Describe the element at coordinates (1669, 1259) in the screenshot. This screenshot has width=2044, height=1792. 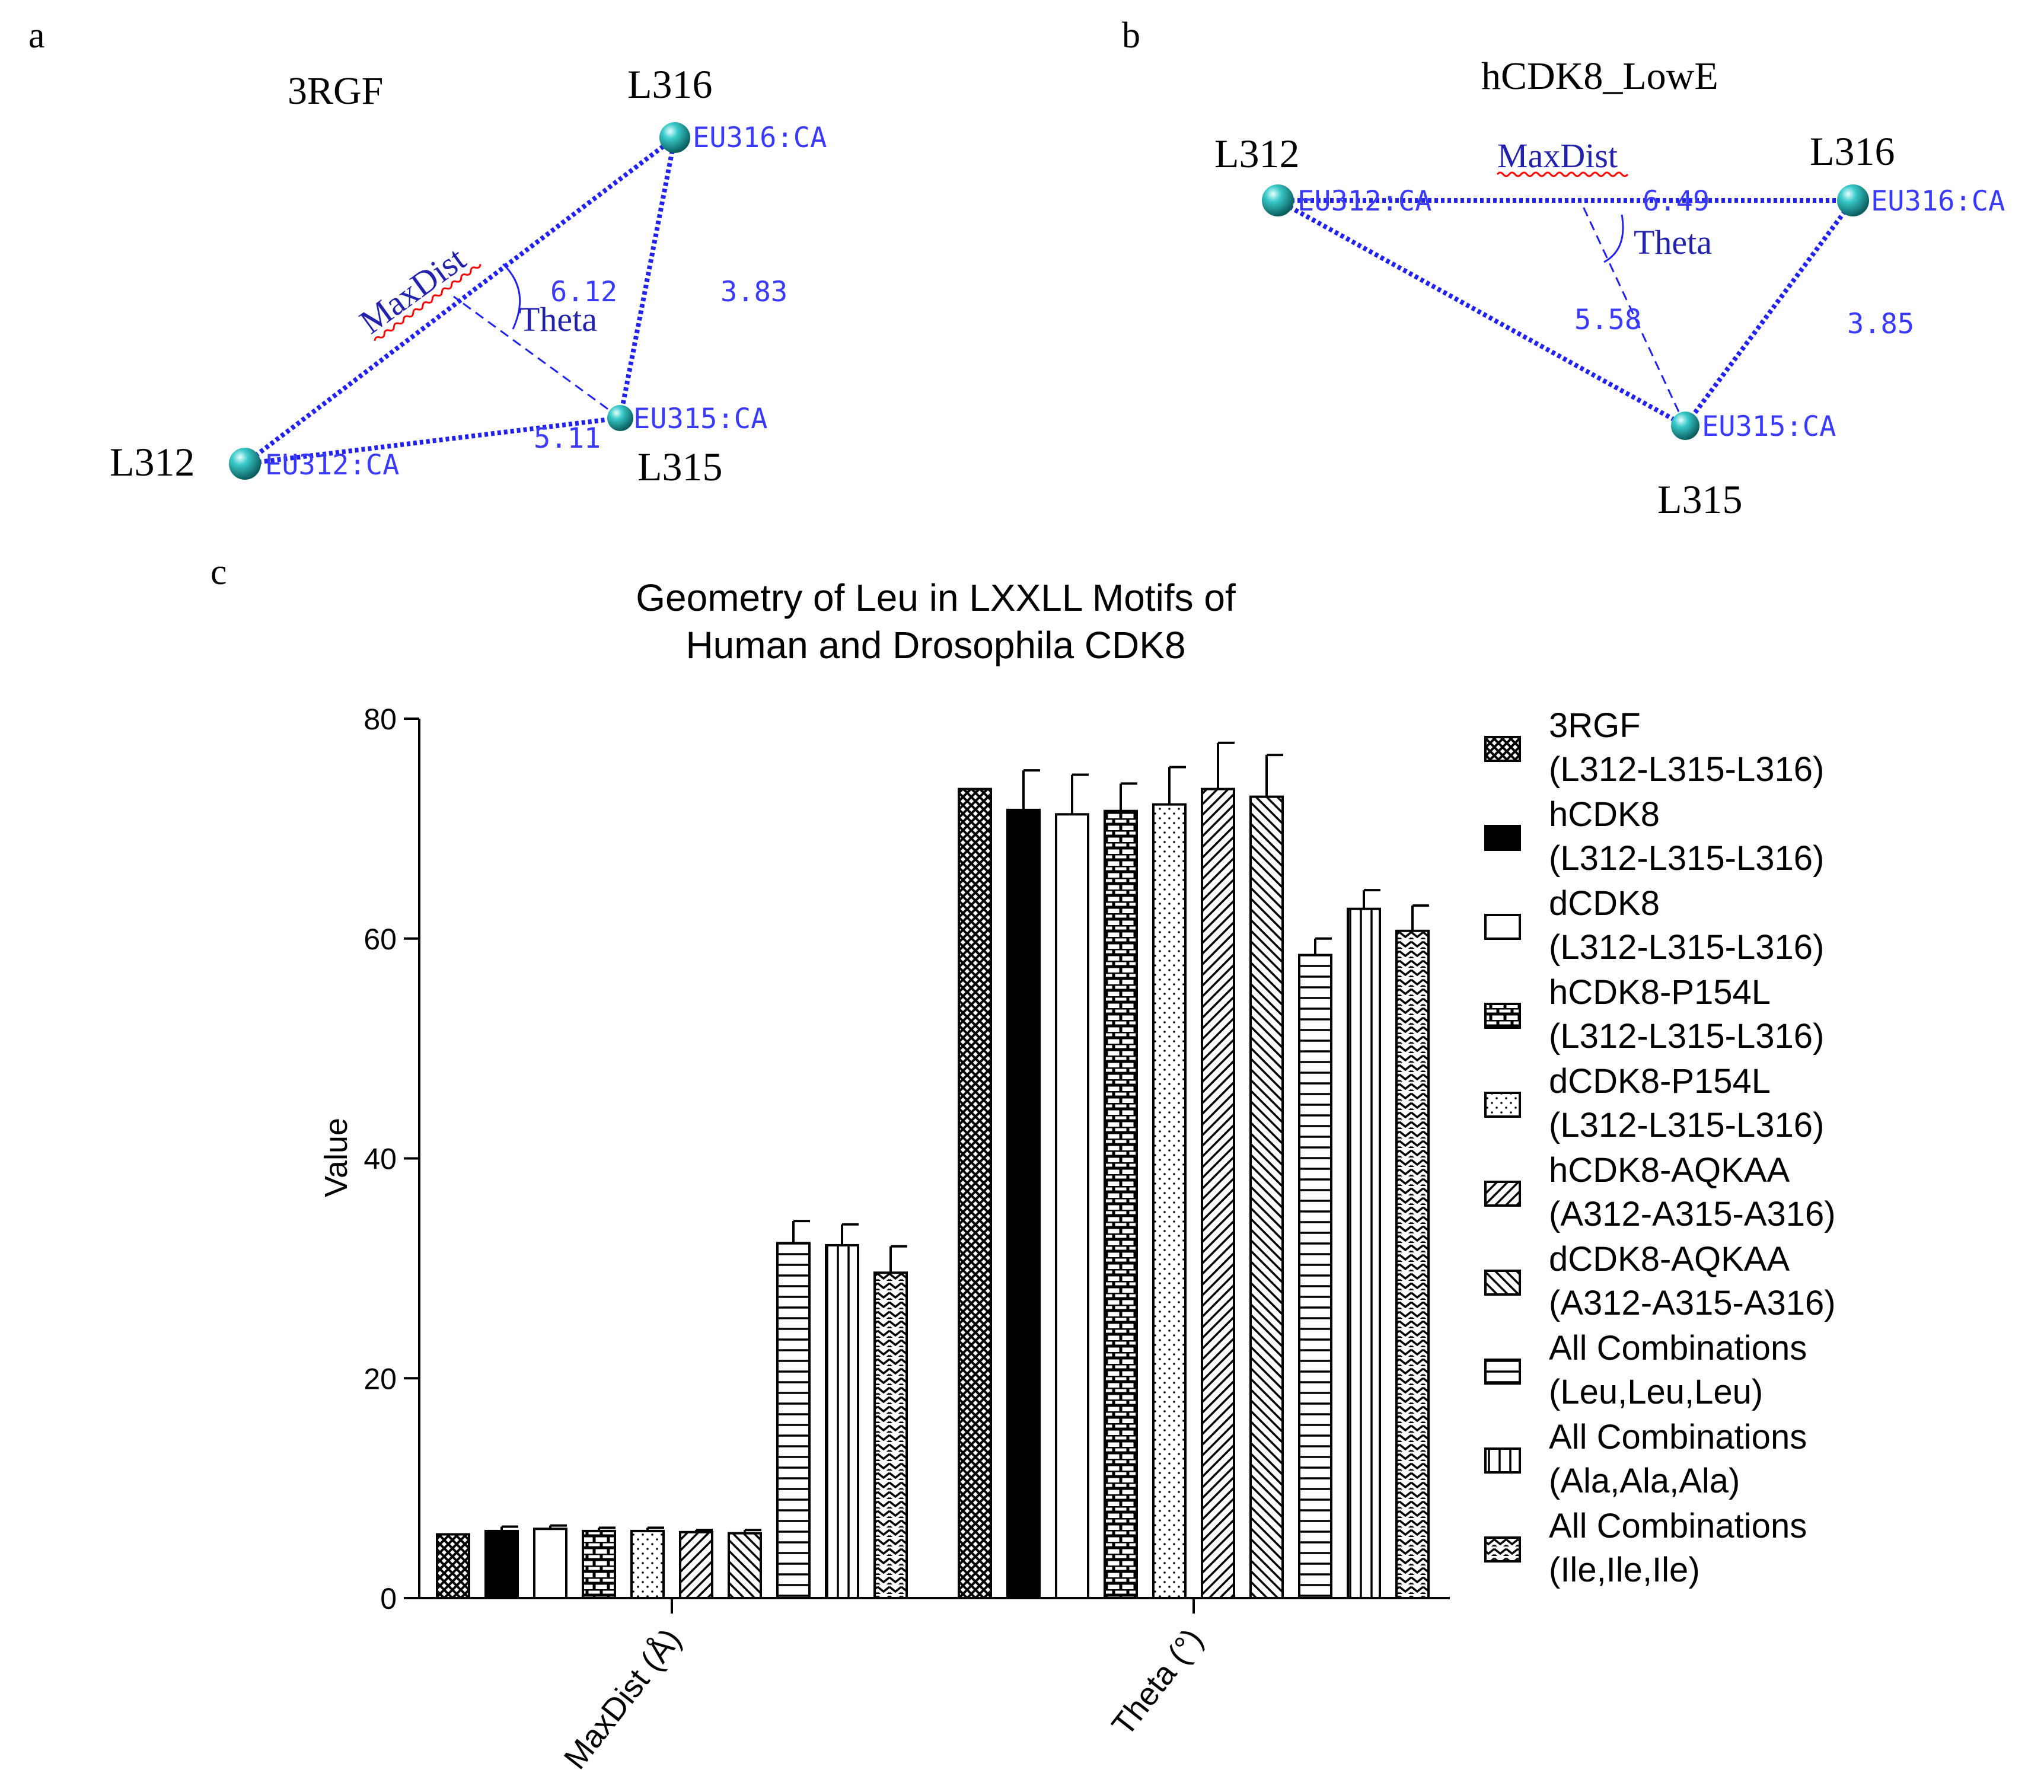
I see `legend-label-7-1: dCDK8-AQKAA` at that location.